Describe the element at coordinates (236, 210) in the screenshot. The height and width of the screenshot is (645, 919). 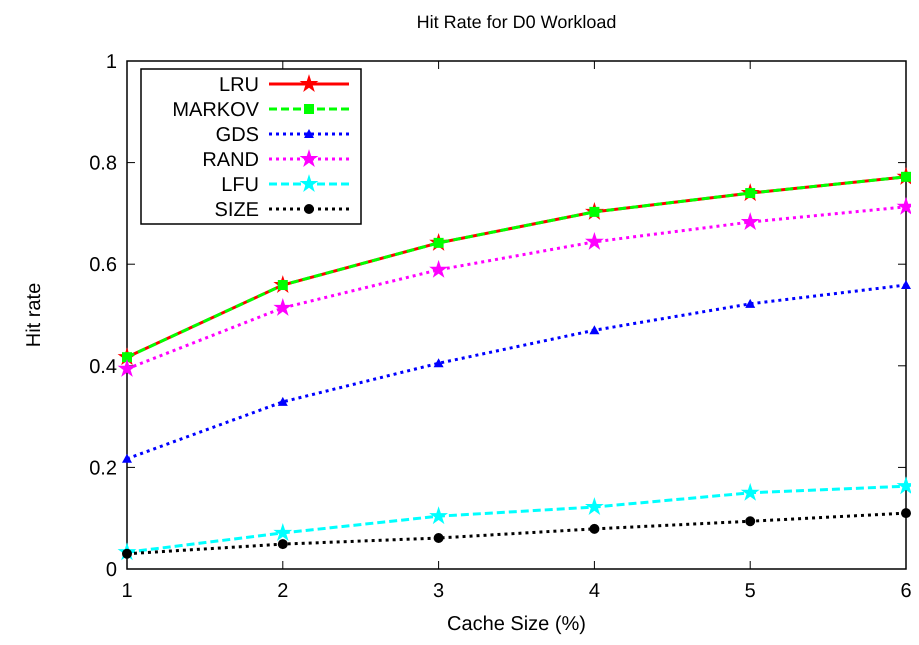
I see `legend-label: SIZE` at that location.